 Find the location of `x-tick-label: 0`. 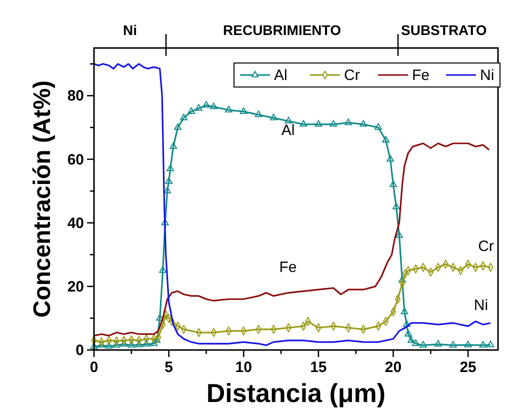

x-tick-label: 0 is located at coordinates (94, 367).